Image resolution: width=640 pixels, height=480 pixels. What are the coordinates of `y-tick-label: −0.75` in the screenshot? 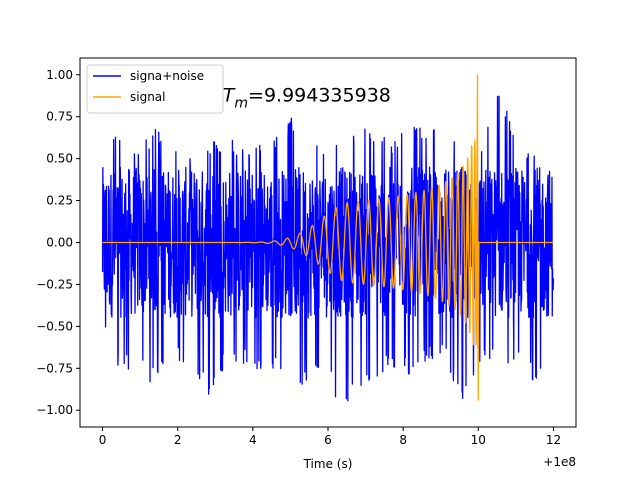 It's located at (54, 368).